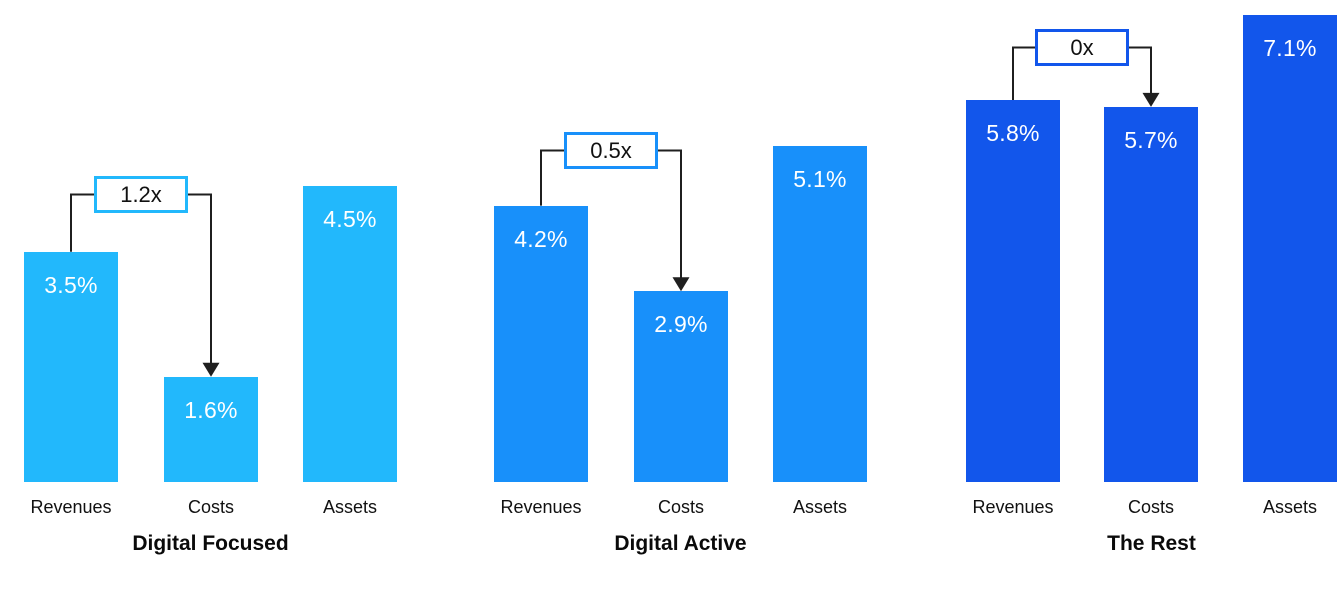 The width and height of the screenshot is (1344, 604). Describe the element at coordinates (1013, 291) in the screenshot. I see `bar-revenues: 5.8%` at that location.